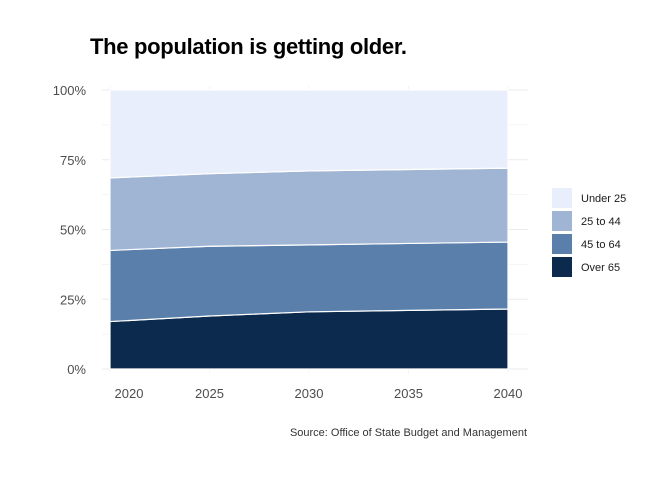  What do you see at coordinates (73, 299) in the screenshot?
I see `y-tick-label: 25%` at bounding box center [73, 299].